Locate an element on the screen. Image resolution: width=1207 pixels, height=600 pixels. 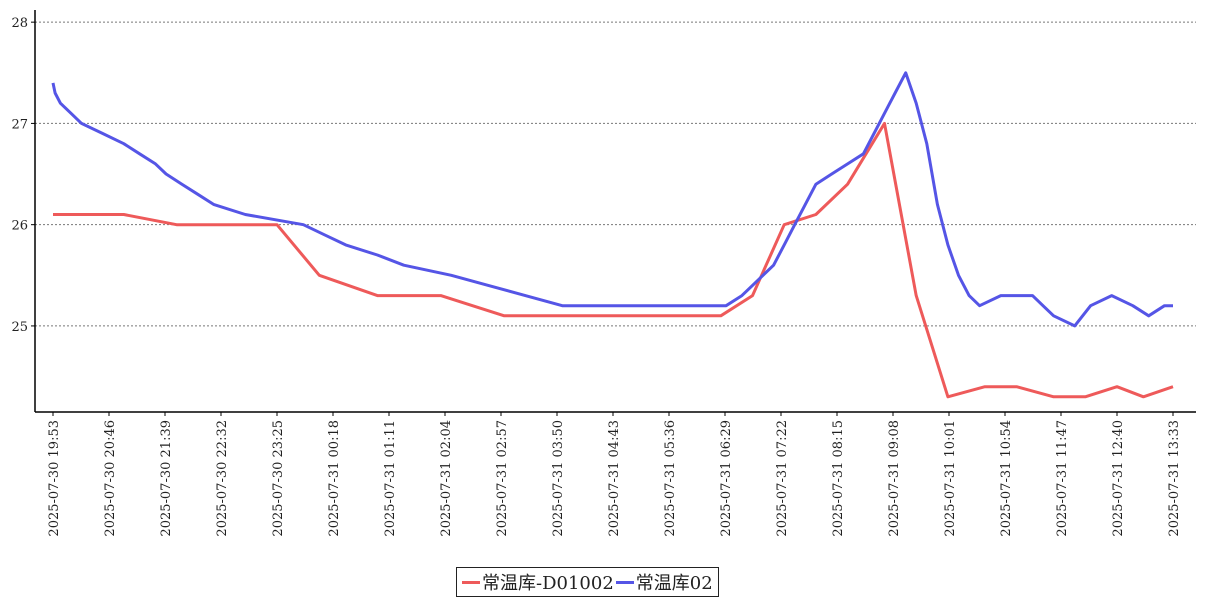
x-tick-label: 2025-07-31 09:08 is located at coordinates (894, 478).